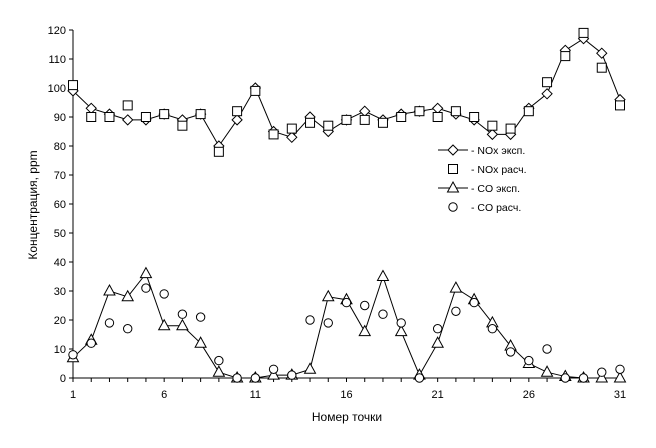 The width and height of the screenshot is (656, 448). Describe the element at coordinates (57, 89) in the screenshot. I see `y-tick-label: 100` at that location.